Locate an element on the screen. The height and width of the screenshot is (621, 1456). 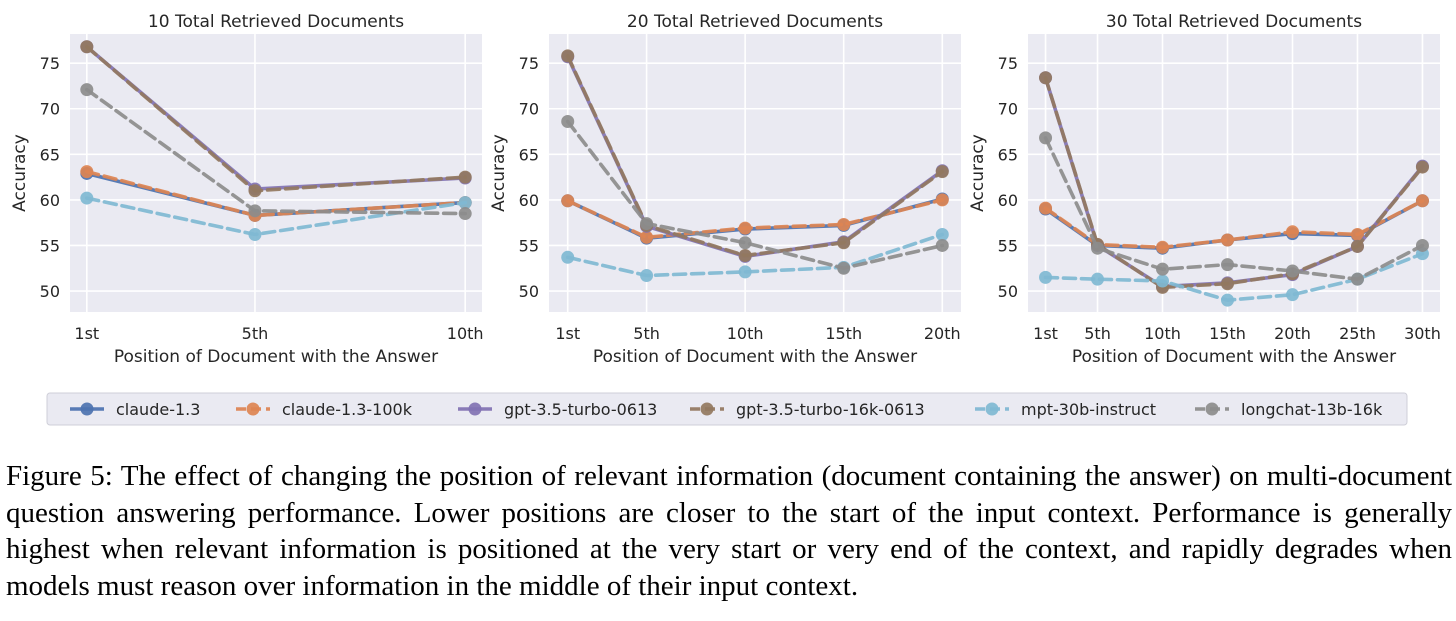
legend-box is located at coordinates (727, 409).